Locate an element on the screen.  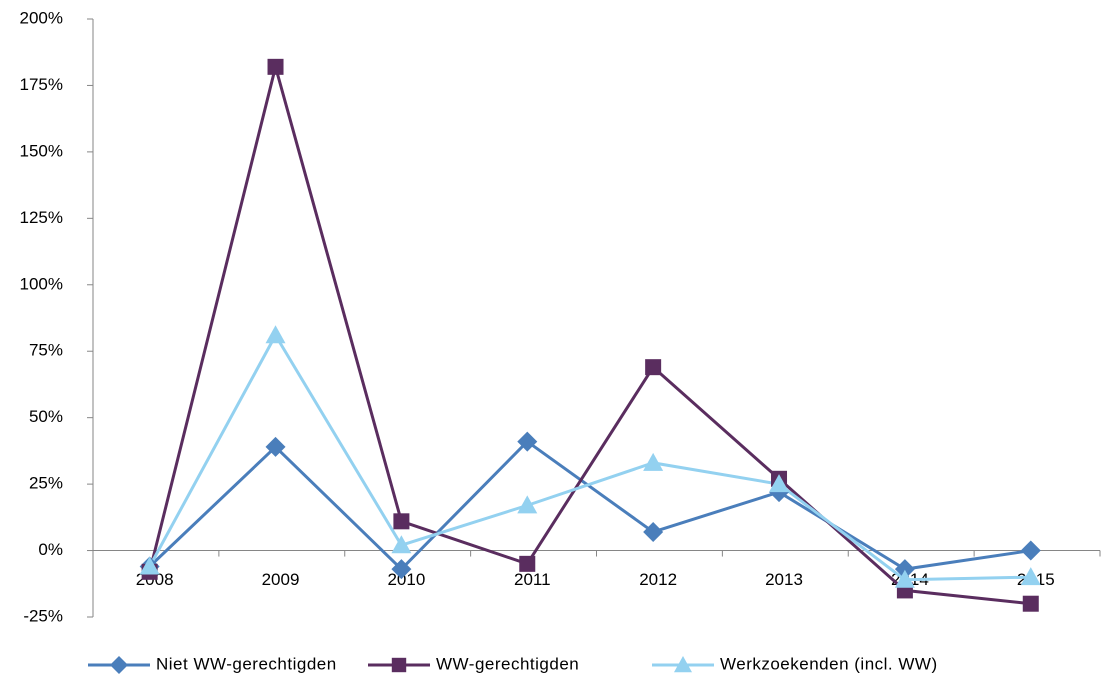
y-tick-label: 100% is located at coordinates (41, 283).